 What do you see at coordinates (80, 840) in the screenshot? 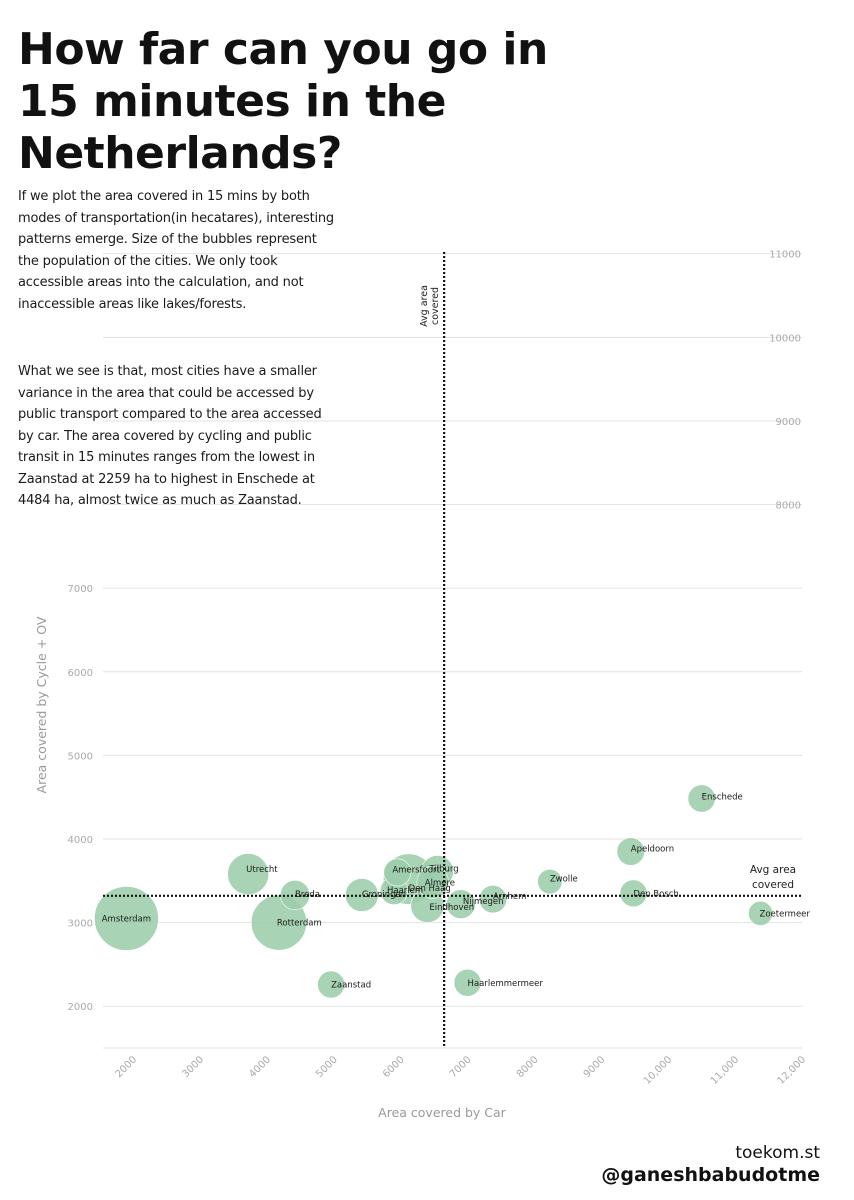
I see `y-tick-label: 4000` at bounding box center [80, 840].